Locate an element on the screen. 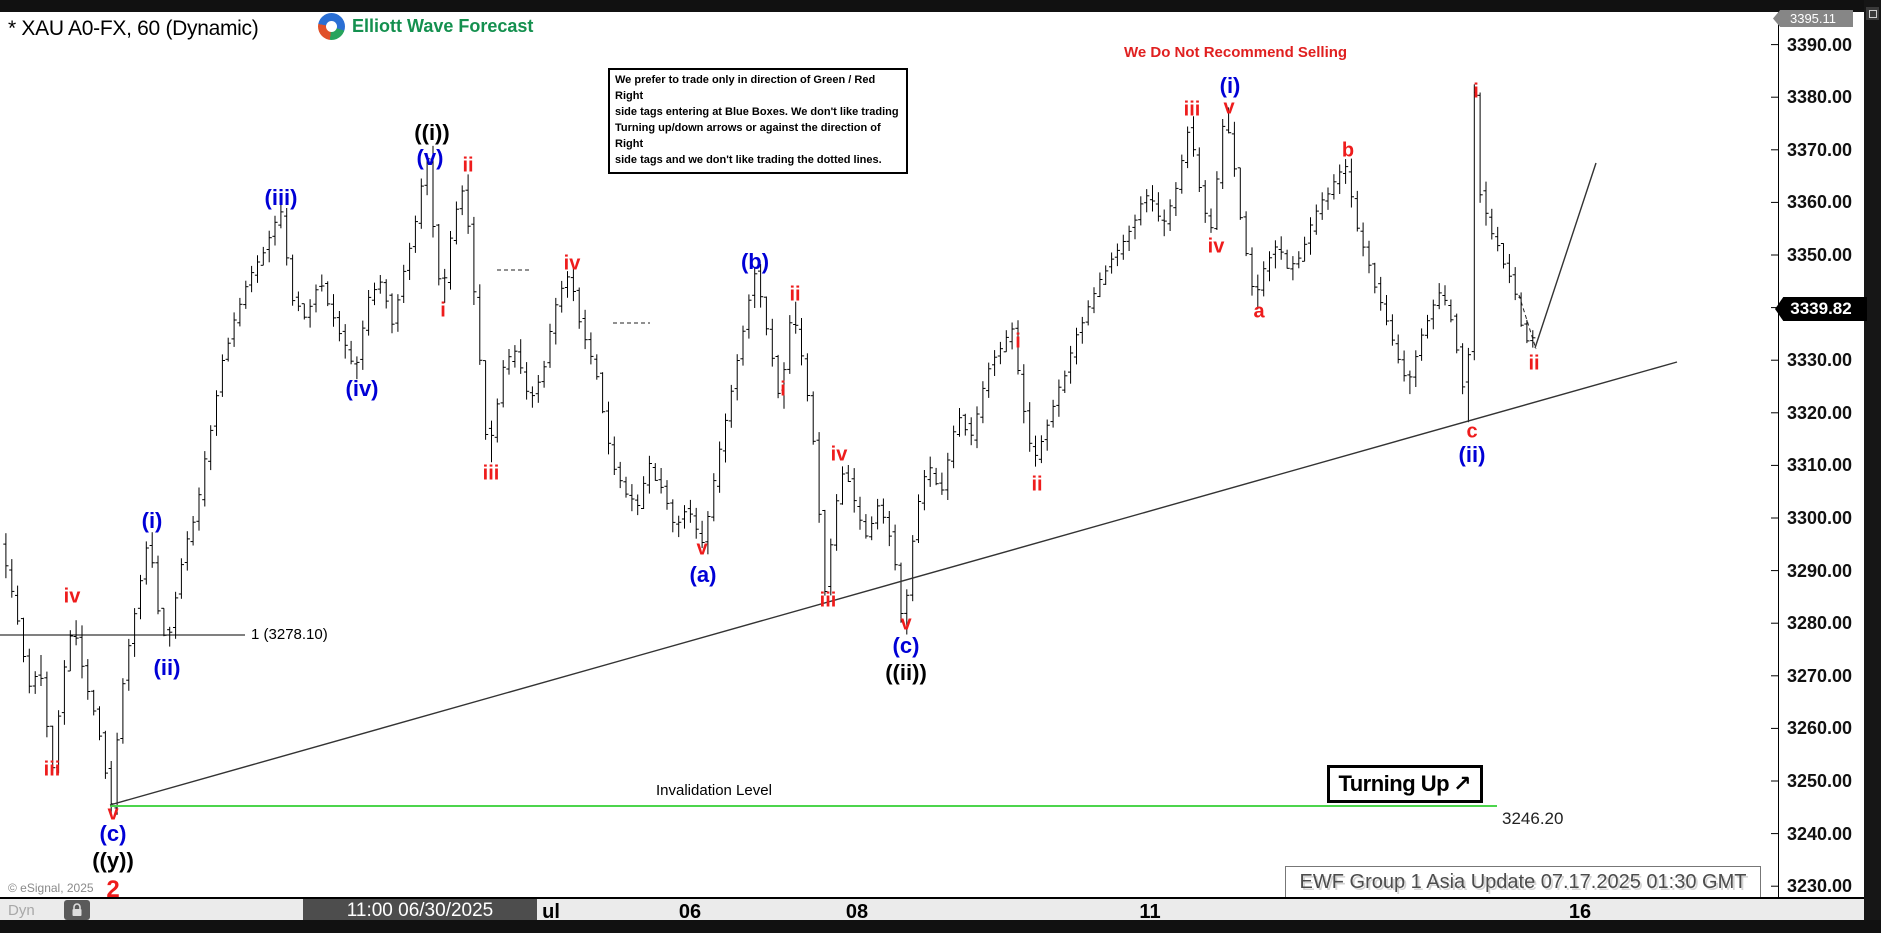 The width and height of the screenshot is (1881, 933). wave-label-a-blue: (a) is located at coordinates (703, 574).